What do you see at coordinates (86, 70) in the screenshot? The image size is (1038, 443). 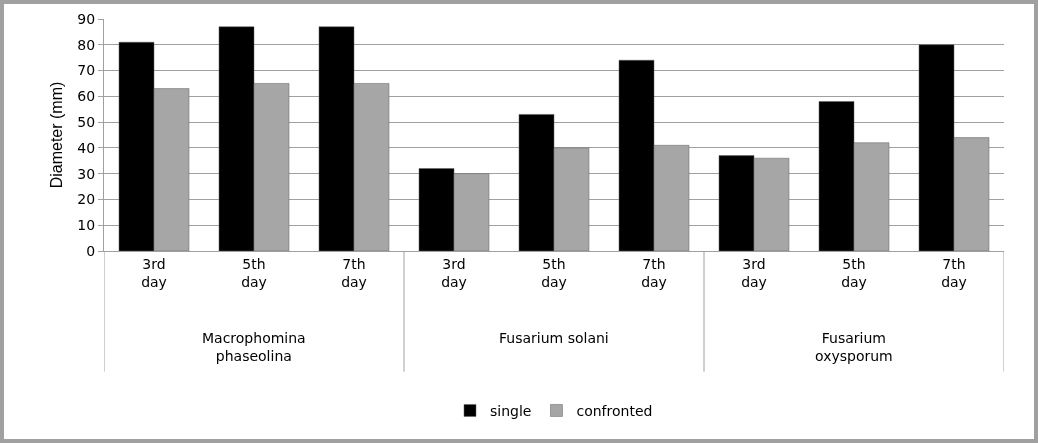 I see `y-tick-label: 70` at bounding box center [86, 70].